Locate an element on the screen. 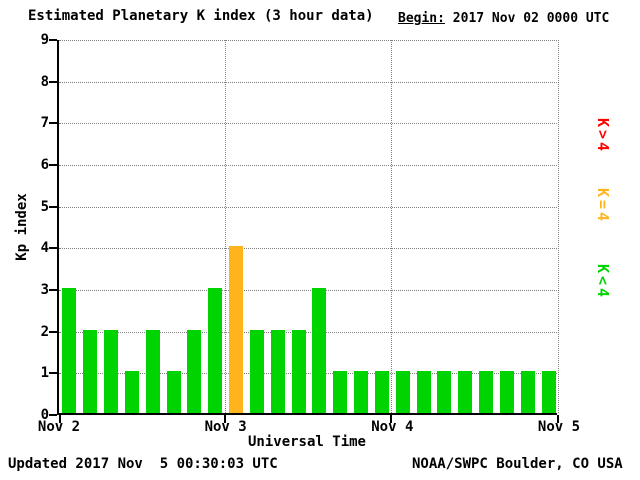 The image size is (640, 480). y-tick-label: 4 is located at coordinates (44, 248).